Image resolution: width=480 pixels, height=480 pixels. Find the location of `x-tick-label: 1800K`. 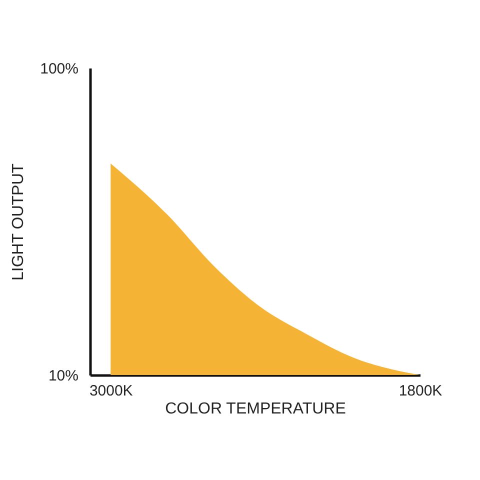

x-tick-label: 1800K is located at coordinates (420, 391).